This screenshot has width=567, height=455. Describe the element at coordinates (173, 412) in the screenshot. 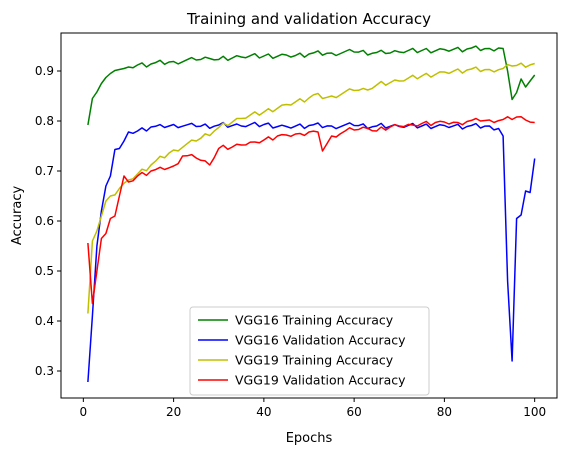

I see `x-tick-label: 20` at that location.